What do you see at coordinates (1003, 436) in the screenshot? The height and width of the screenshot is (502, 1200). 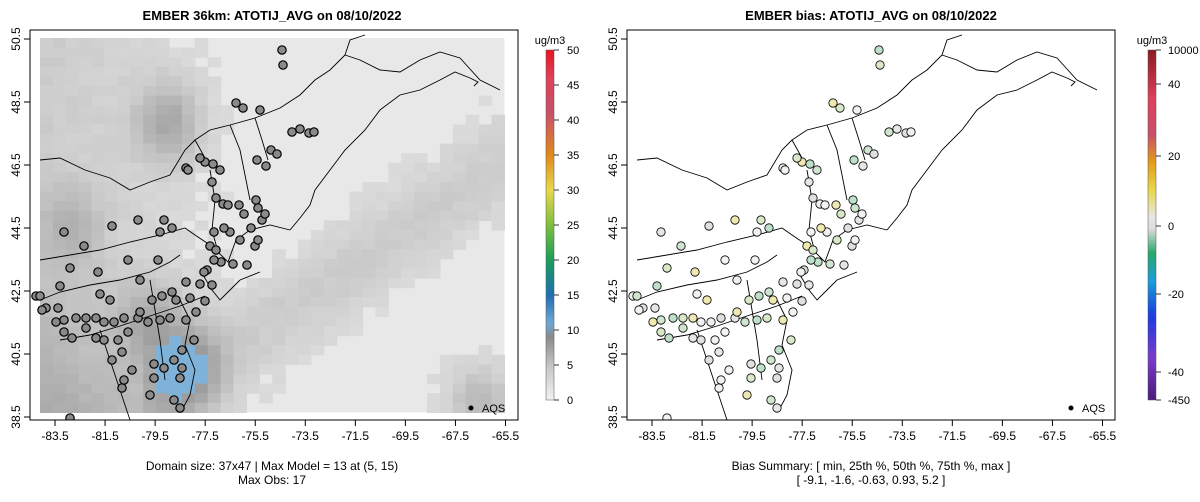 I see `x-tick-label: -69.5` at bounding box center [1003, 436].